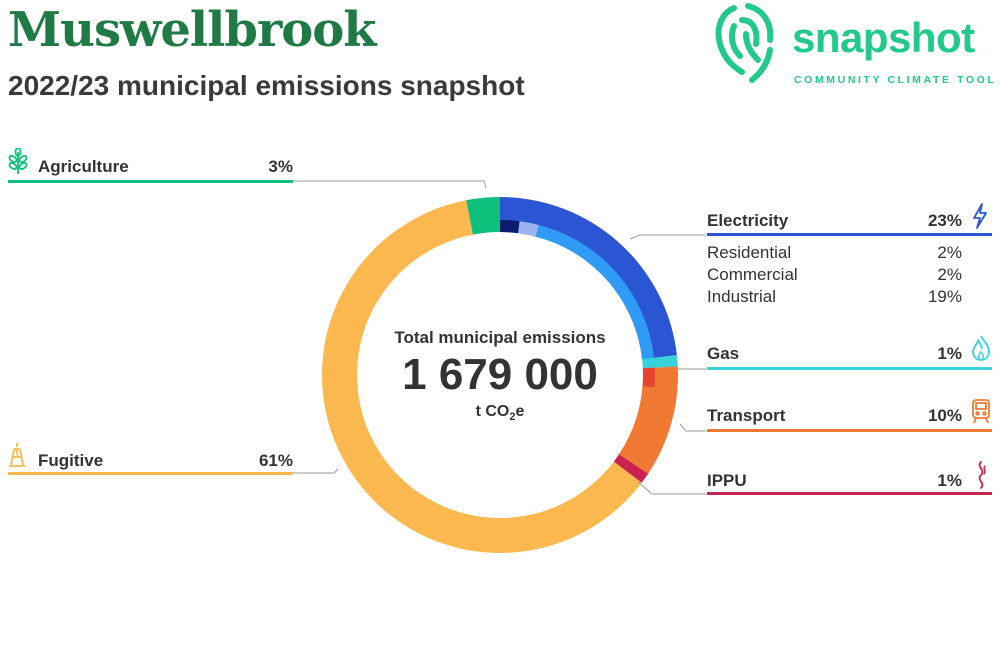  I want to click on flame-icon, so click(981, 348).